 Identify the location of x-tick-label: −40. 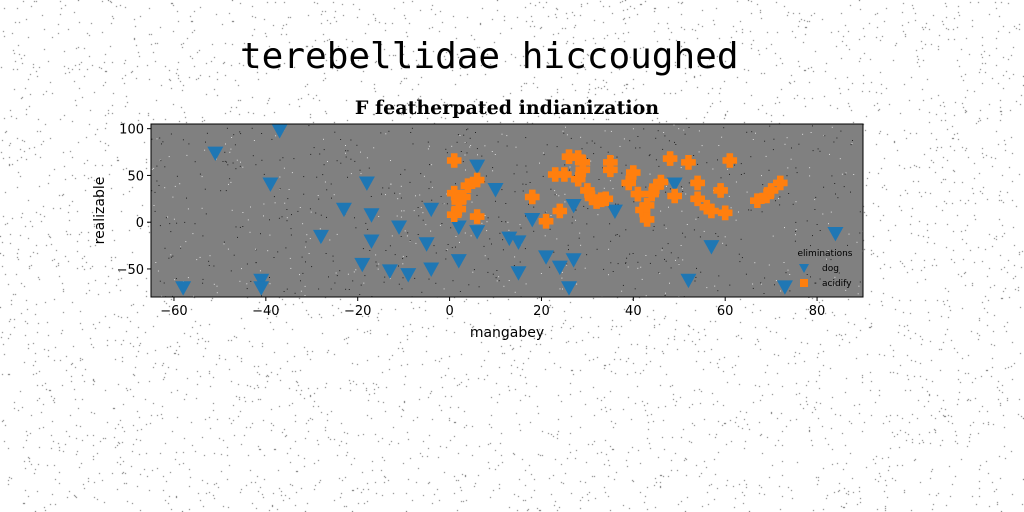
(265, 311).